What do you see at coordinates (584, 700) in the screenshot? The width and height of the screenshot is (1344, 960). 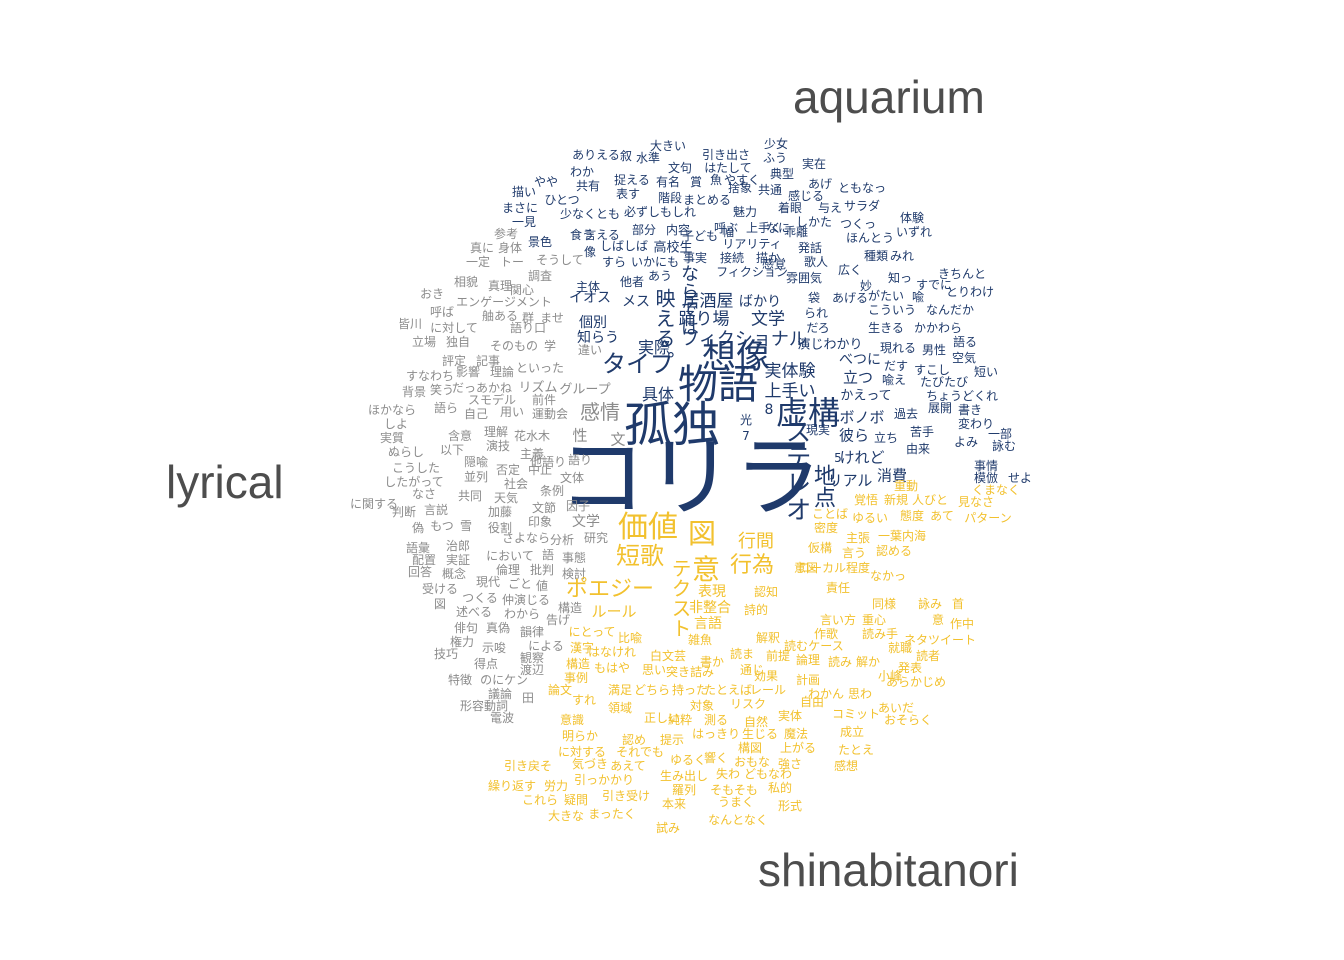 I see `cloud-word: すれ` at bounding box center [584, 700].